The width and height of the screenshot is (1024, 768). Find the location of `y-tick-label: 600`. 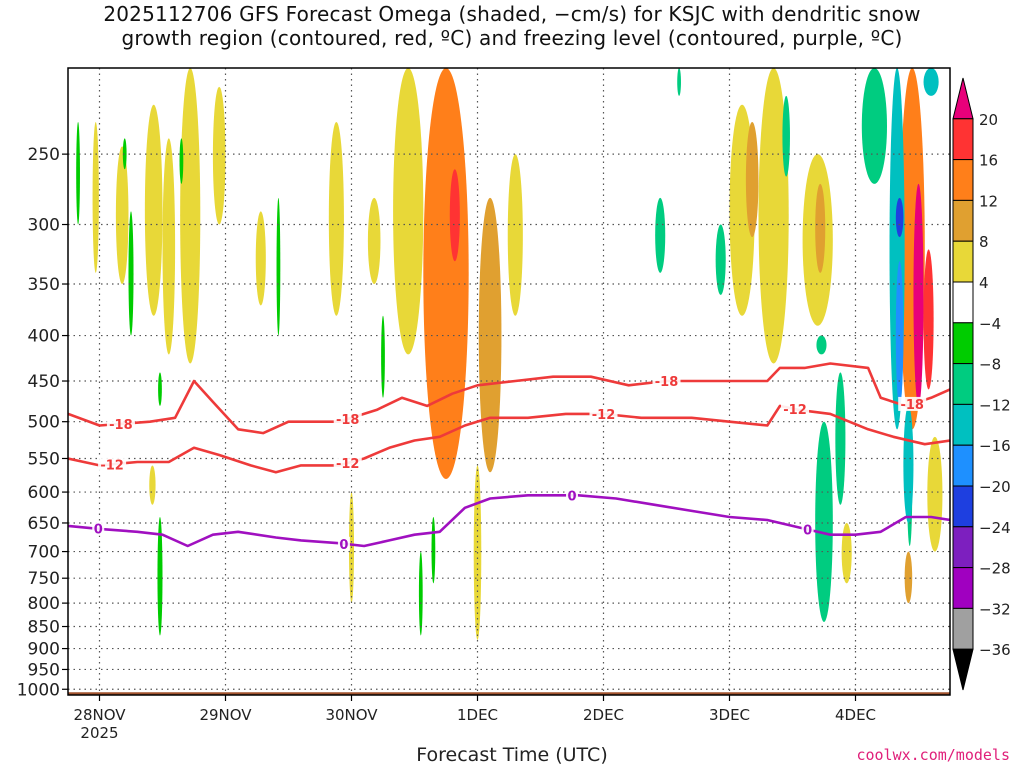

y-tick-label: 600 is located at coordinates (44, 493).